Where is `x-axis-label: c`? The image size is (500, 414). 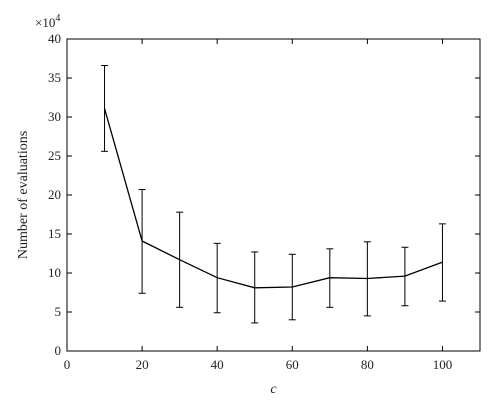
x-axis-label: c is located at coordinates (273, 389).